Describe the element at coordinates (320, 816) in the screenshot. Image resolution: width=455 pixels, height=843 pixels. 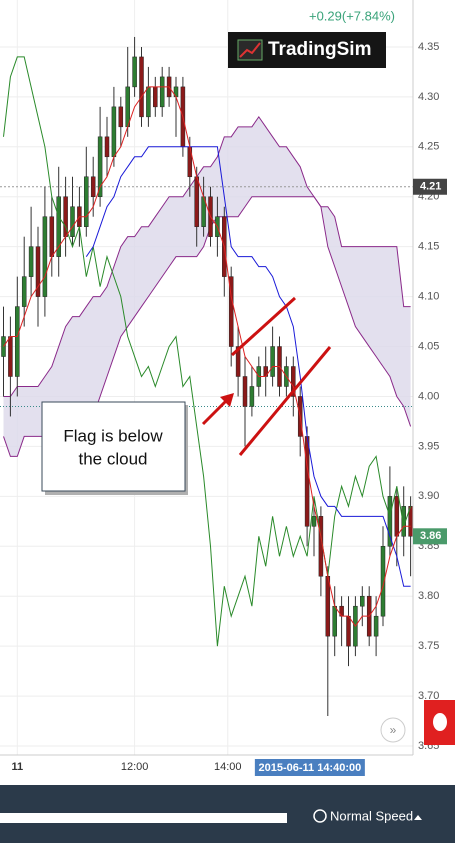
I see `clock-icon` at that location.